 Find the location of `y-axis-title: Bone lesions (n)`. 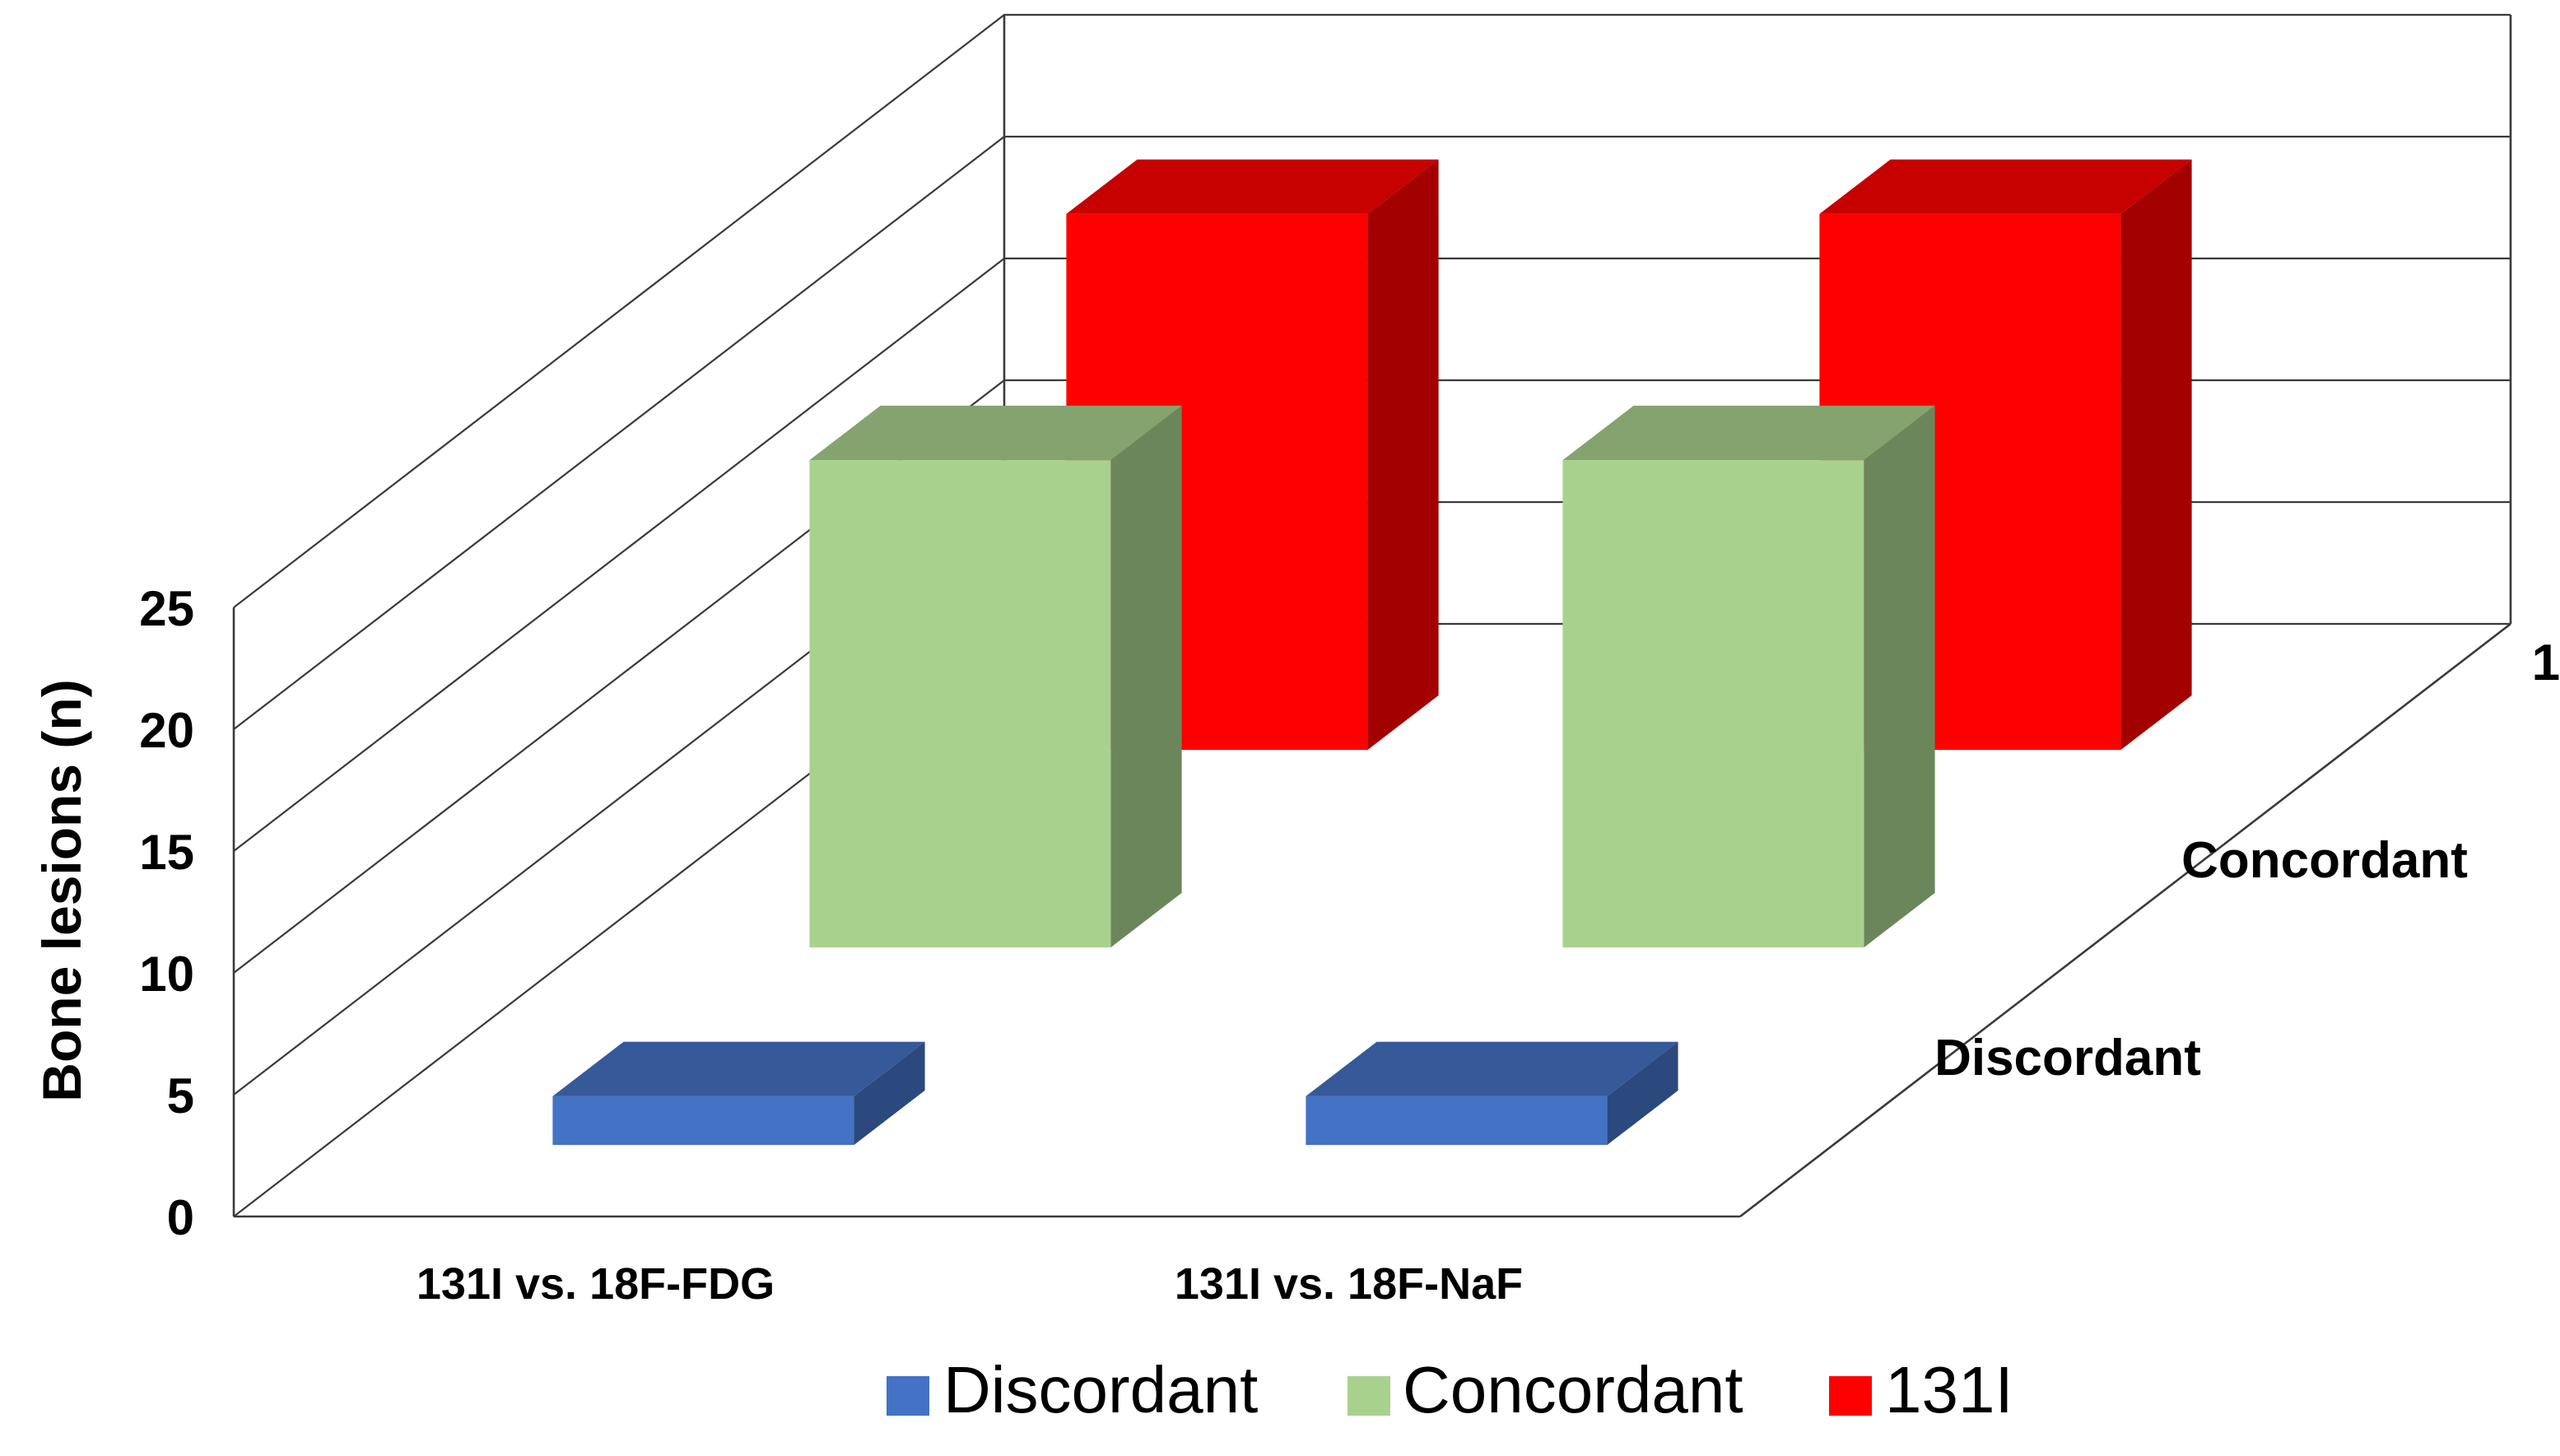

y-axis-title: Bone lesions (n) is located at coordinates (61, 890).